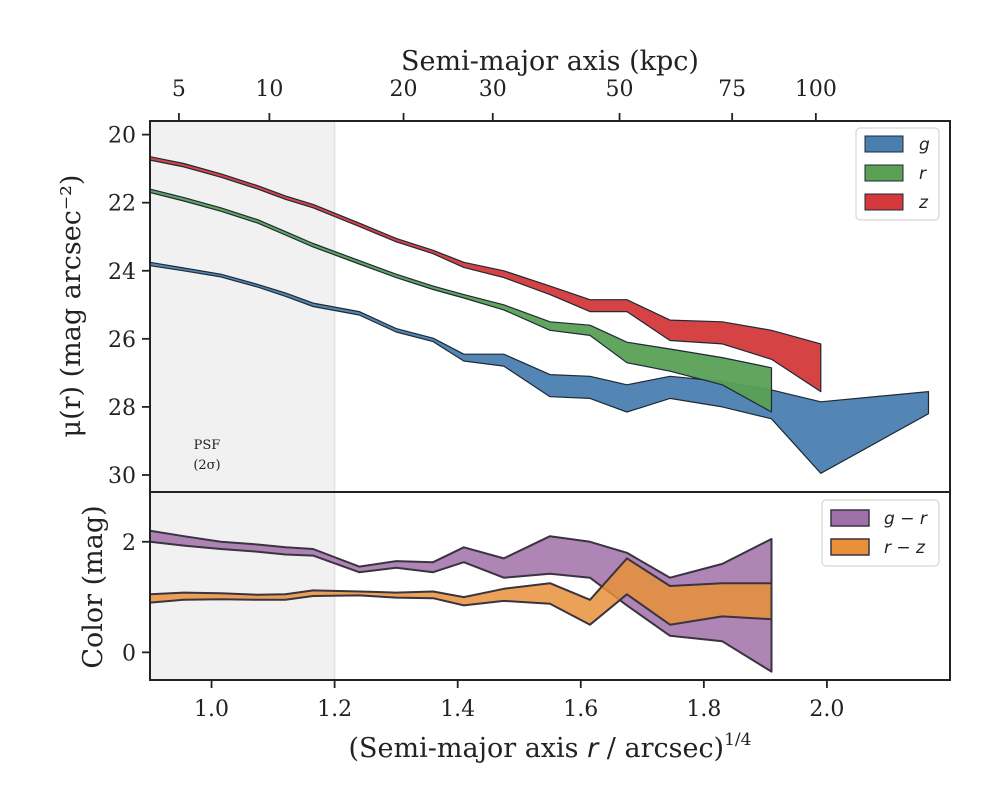  I want to click on legend-label-color-1: r − z, so click(905, 548).